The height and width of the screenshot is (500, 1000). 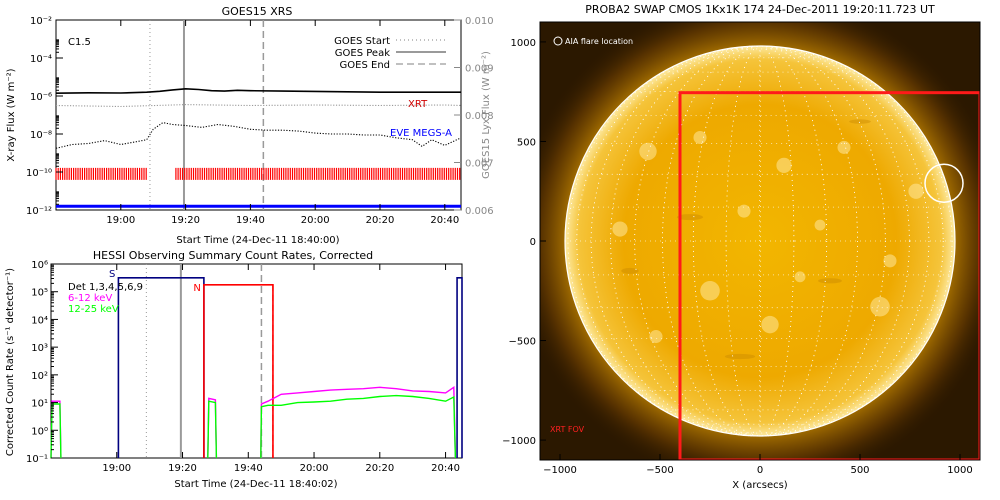 What do you see at coordinates (120, 220) in the screenshot?
I see `goes-x-tick-label: 19:00` at bounding box center [120, 220].